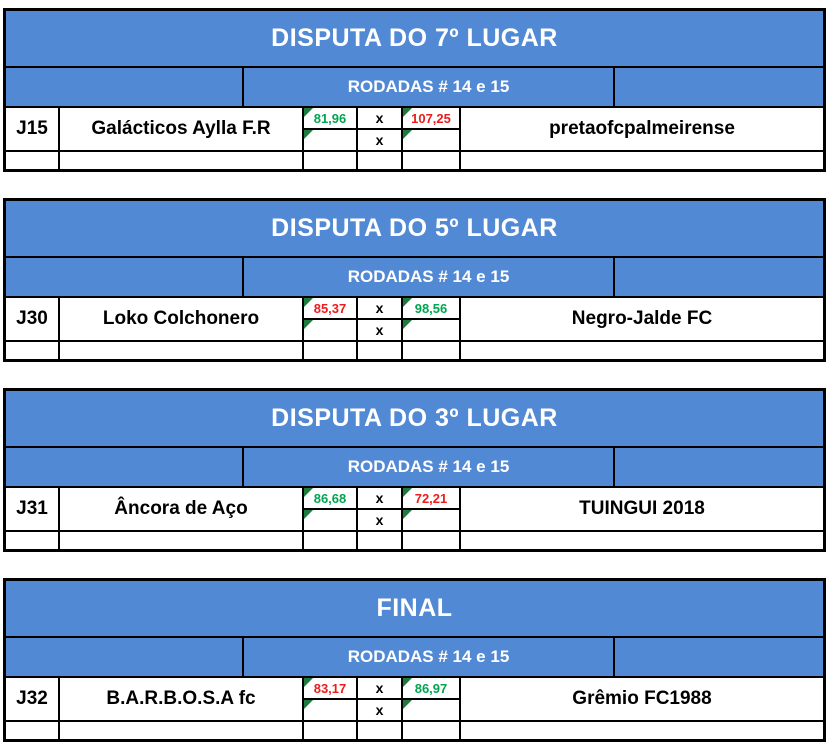 This screenshot has height=753, width=829. I want to click on home-score-column: 86,68, so click(330, 509).